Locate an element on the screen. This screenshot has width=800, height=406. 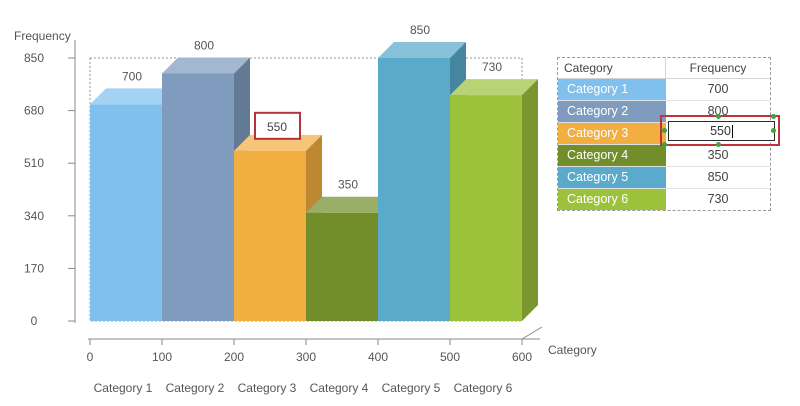
frequency-cell: 730 is located at coordinates (718, 199).